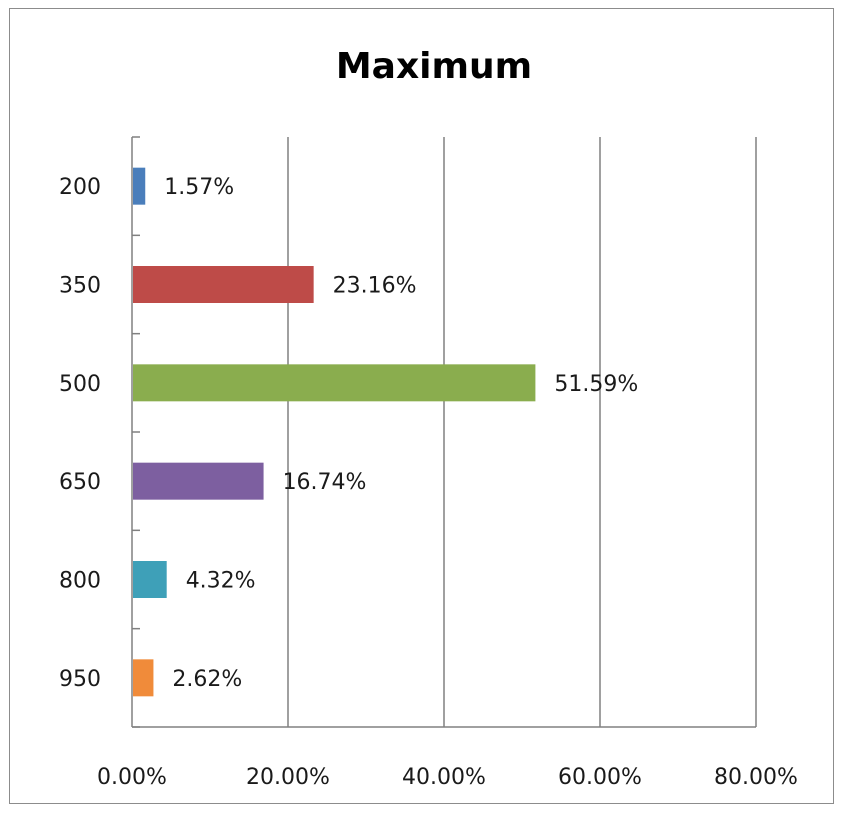 Image resolution: width=846 pixels, height=817 pixels. I want to click on x-tick-label: 40.00%, so click(444, 777).